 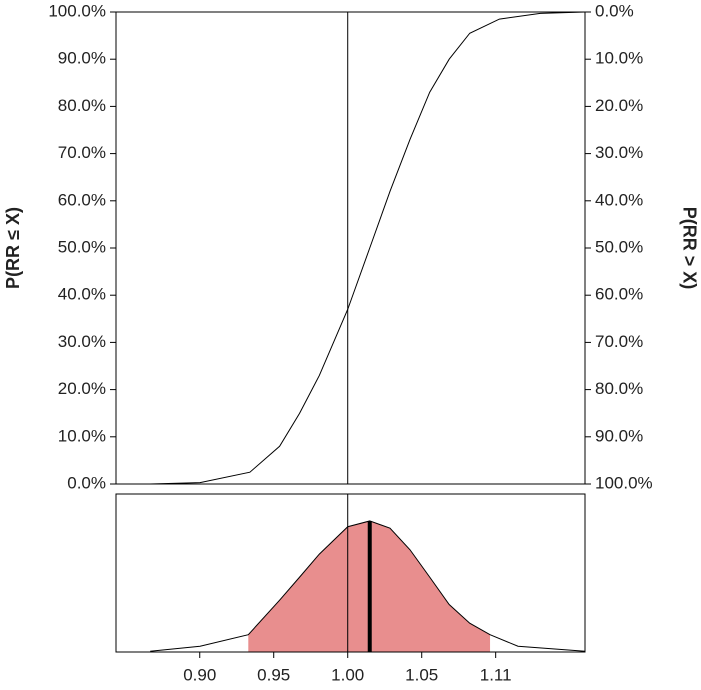 What do you see at coordinates (82, 246) in the screenshot?
I see `y-tick-label: 50.0%` at bounding box center [82, 246].